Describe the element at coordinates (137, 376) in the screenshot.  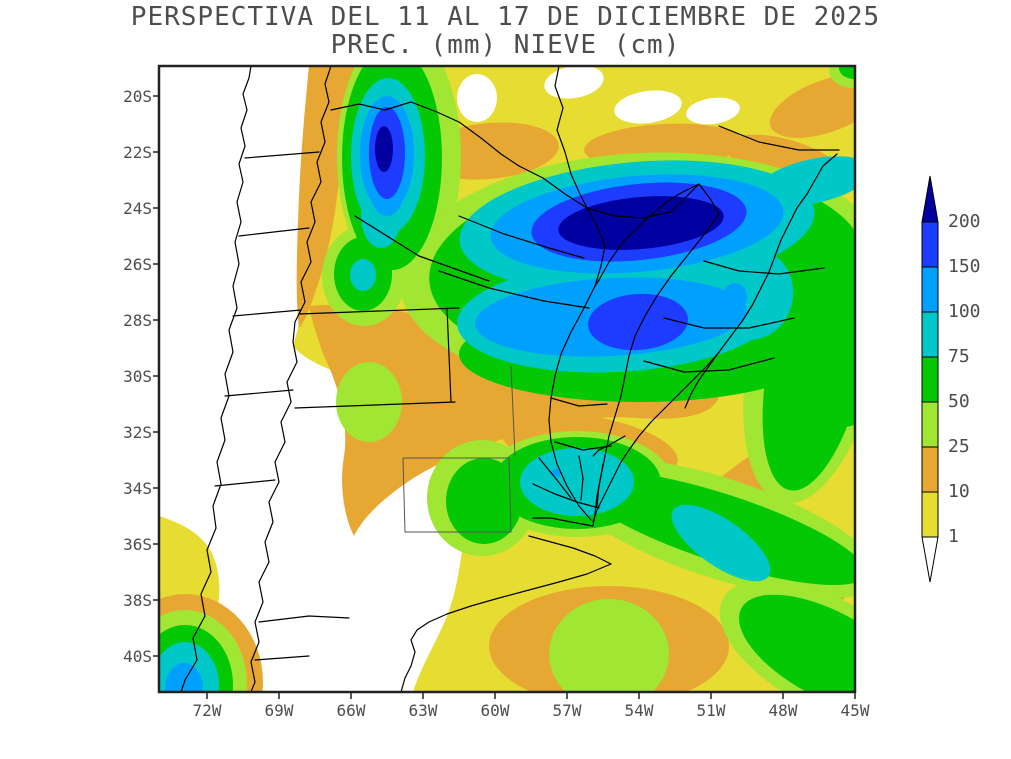
I see `y-tick-label: 30S` at that location.